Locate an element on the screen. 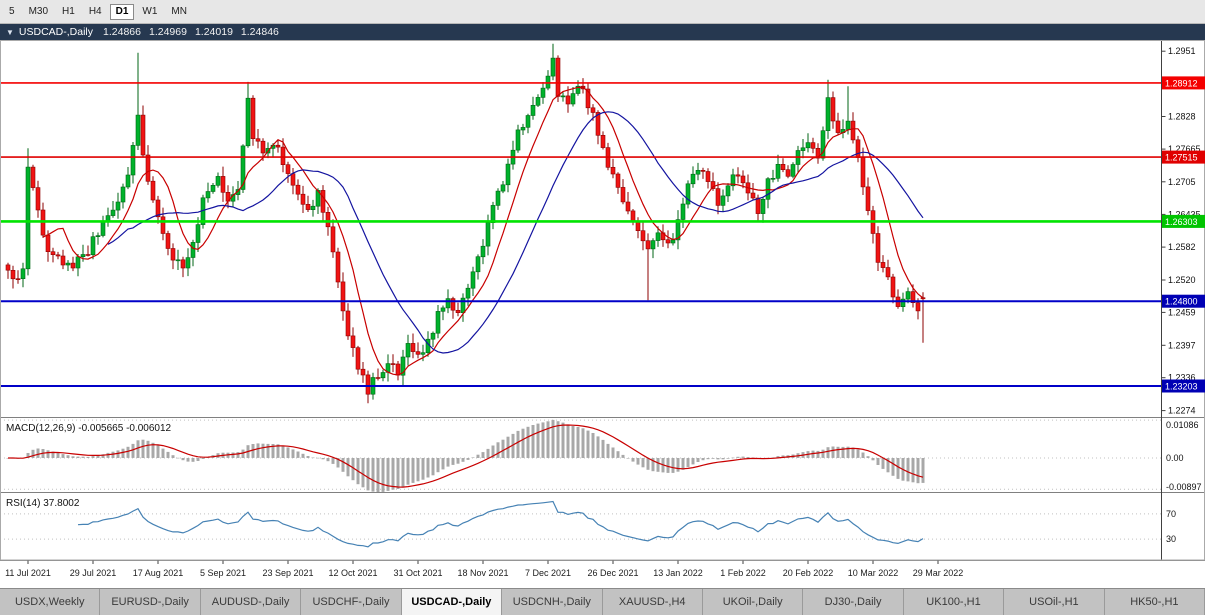  svg-text: 1.24800 is located at coordinates (1181, 302).